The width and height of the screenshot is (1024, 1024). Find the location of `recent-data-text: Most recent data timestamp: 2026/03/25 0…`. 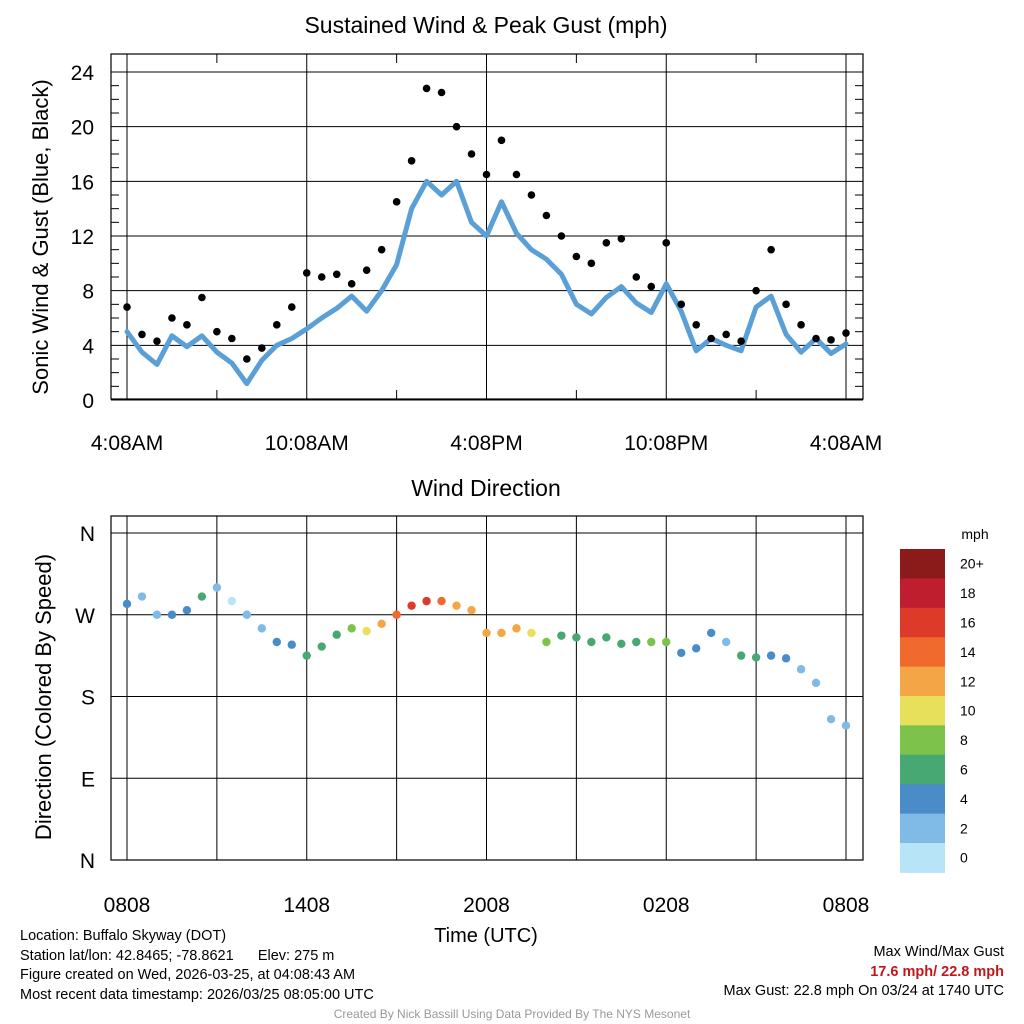

recent-data-text: Most recent data timestamp: 2026/03/25 0… is located at coordinates (197, 994).